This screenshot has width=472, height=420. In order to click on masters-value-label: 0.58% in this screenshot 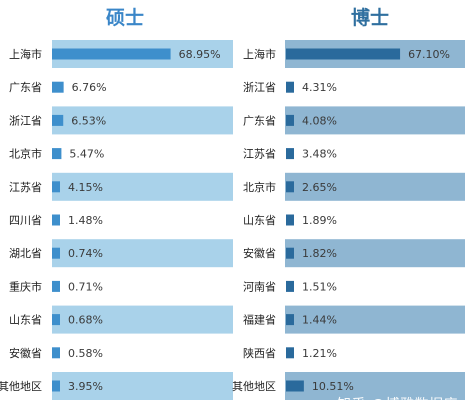, I will do `click(85, 353)`.